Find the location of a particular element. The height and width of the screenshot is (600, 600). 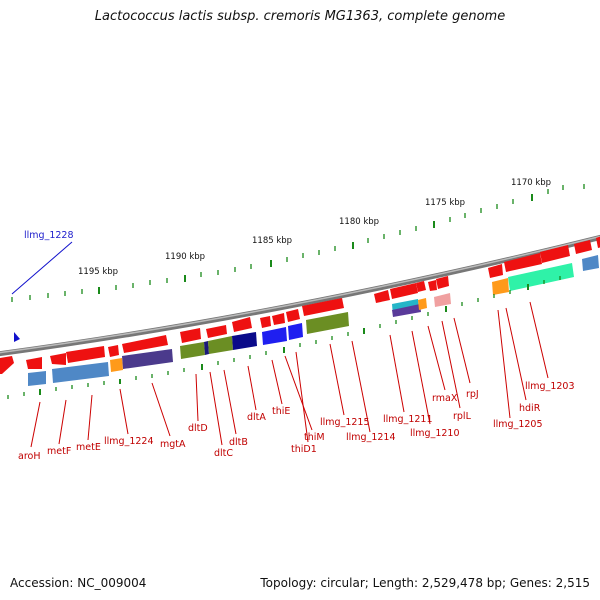

gene-label-rplL: rplL is located at coordinates (462, 416).